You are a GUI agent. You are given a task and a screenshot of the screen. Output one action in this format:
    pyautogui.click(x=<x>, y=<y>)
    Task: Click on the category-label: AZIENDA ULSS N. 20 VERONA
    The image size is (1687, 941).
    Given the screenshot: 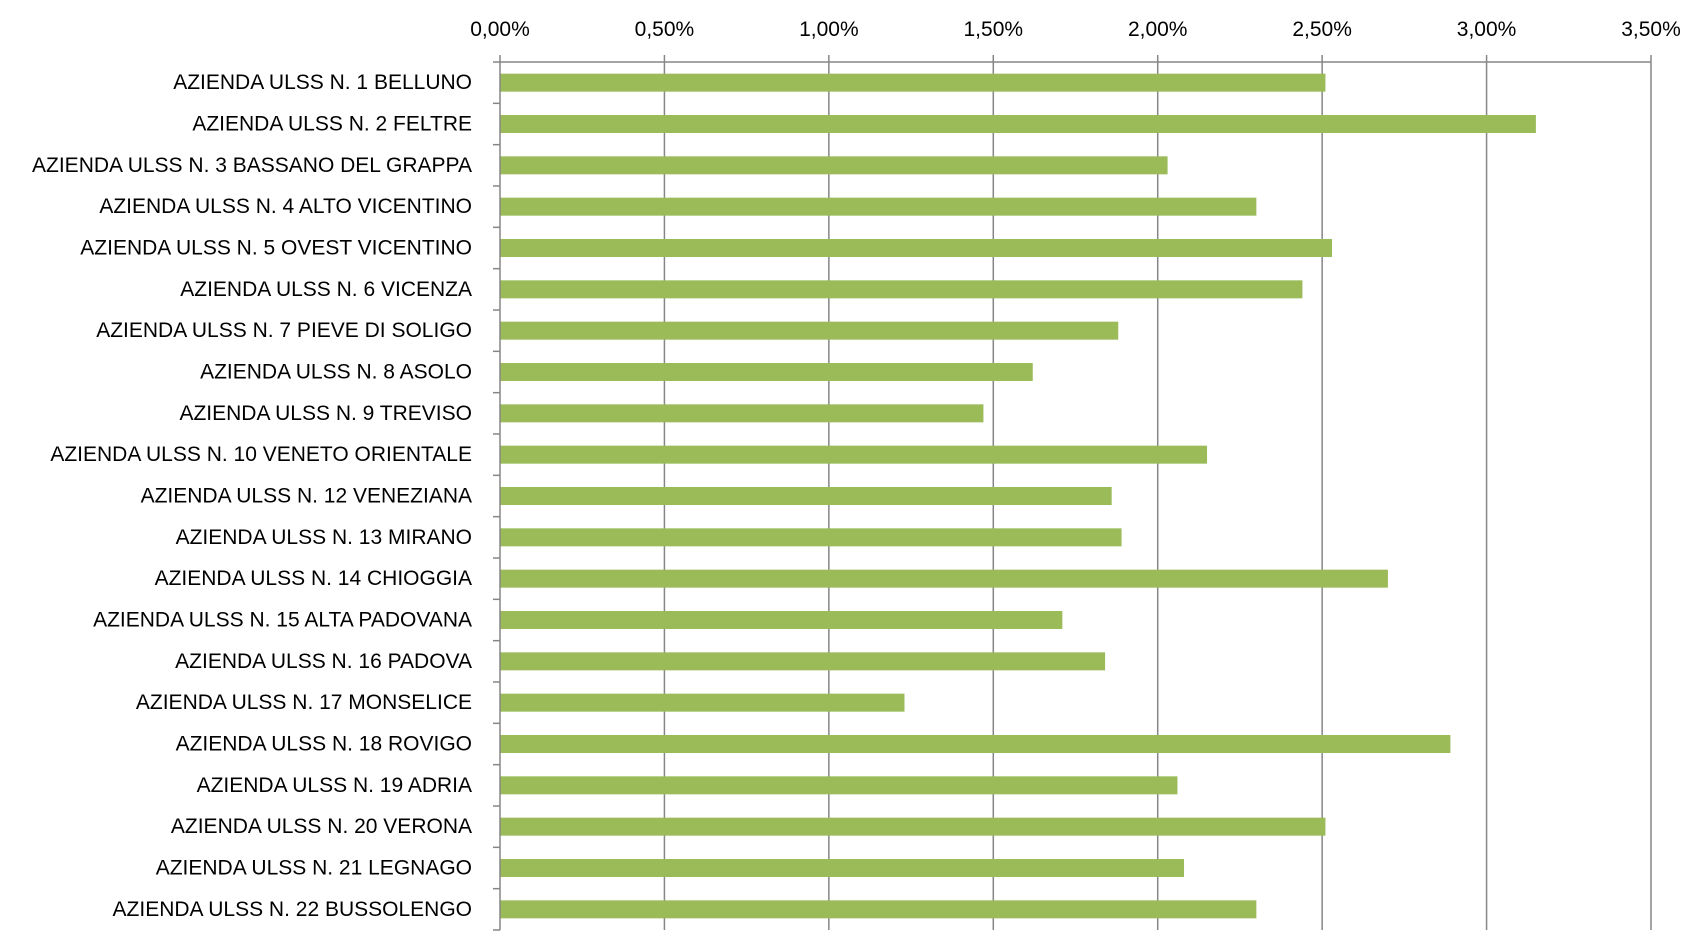 What is the action you would take?
    pyautogui.click(x=321, y=826)
    